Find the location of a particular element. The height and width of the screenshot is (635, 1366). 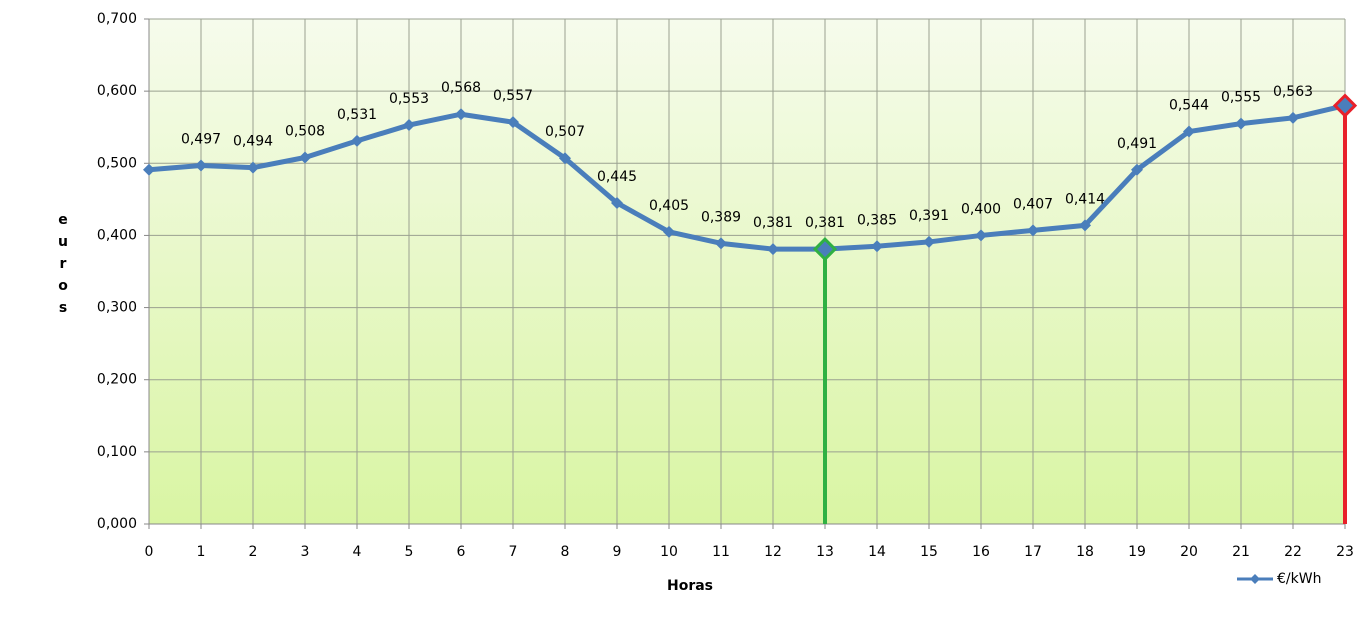

x-tick-label: 23 is located at coordinates (1345, 552).